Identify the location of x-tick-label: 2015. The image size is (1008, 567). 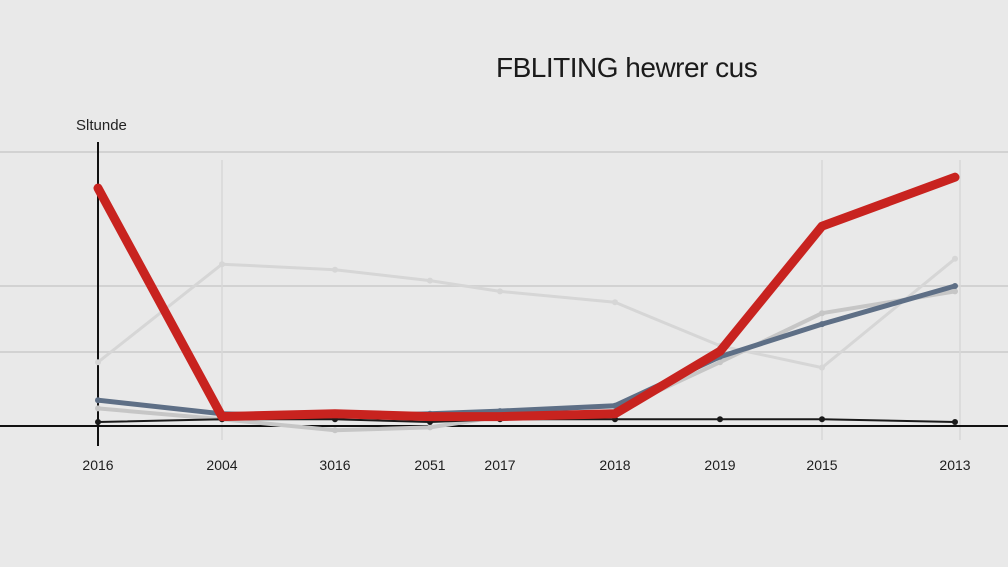
(821, 465).